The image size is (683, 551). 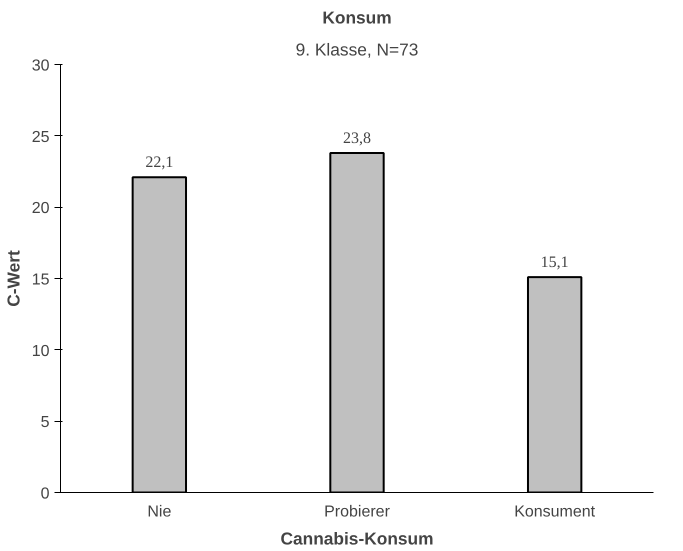 I want to click on x-tick-label: Nie, so click(x=159, y=512).